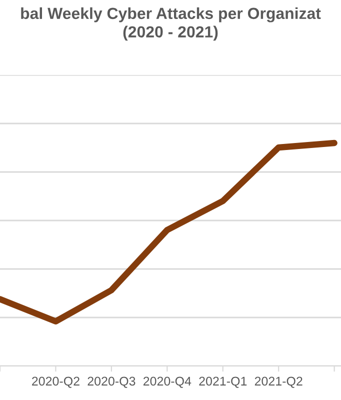 This screenshot has height=400, width=341. What do you see at coordinates (278, 382) in the screenshot?
I see `x-tick-label: 2021-Q2` at bounding box center [278, 382].